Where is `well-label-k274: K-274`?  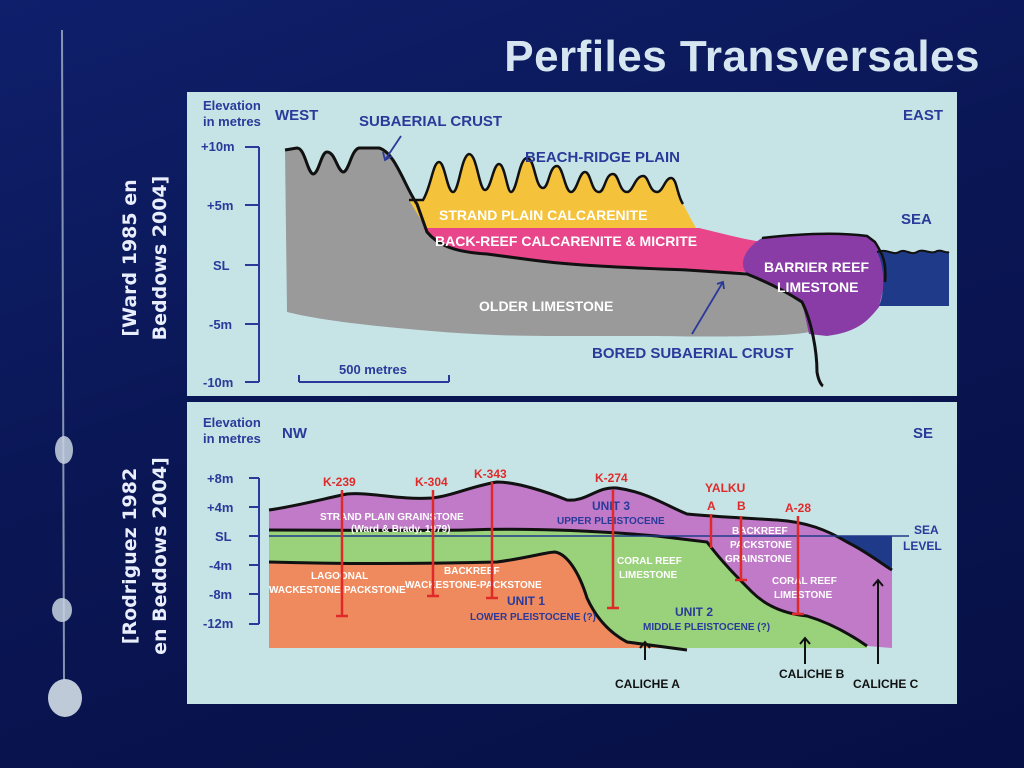 well-label-k274: K-274 is located at coordinates (611, 478).